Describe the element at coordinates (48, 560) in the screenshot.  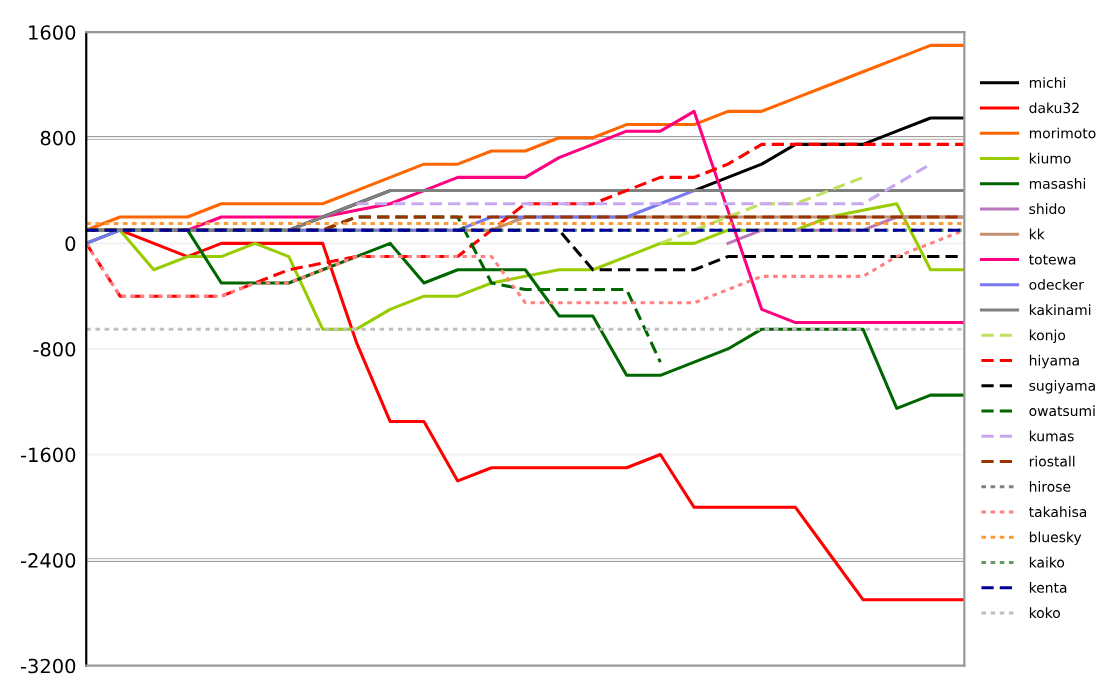
I see `y-tick-label: -2400` at that location.